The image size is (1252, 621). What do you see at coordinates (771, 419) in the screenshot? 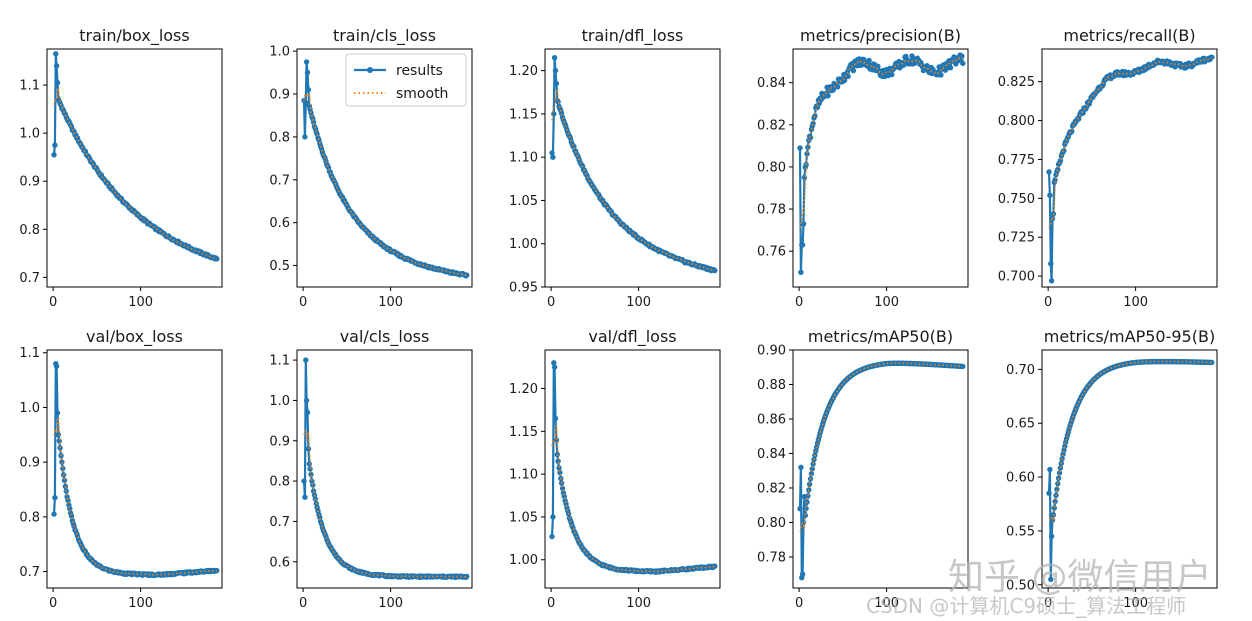
I see `y-tick-label: 0.86` at bounding box center [771, 419].